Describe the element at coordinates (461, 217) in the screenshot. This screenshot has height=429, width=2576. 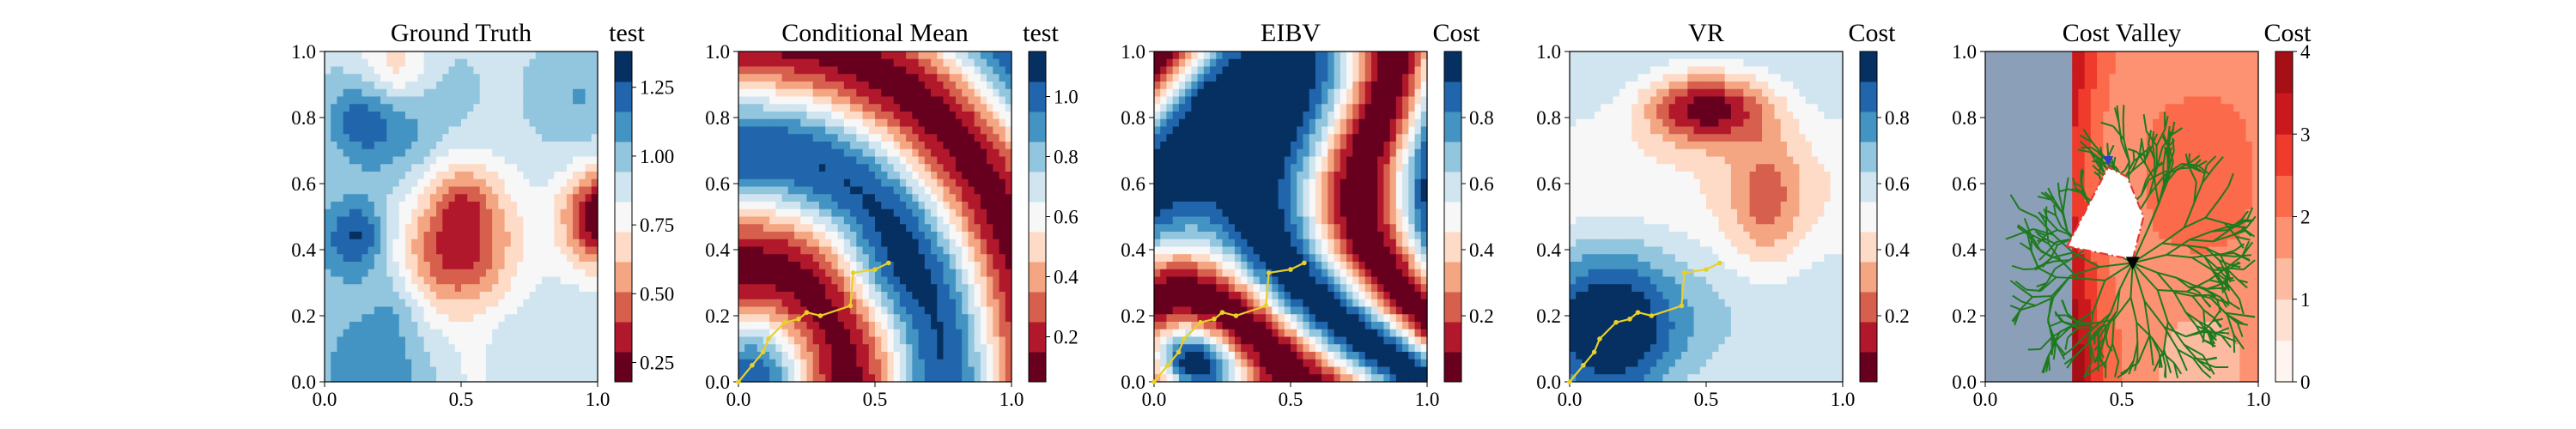
I see `heatmap-grid` at that location.